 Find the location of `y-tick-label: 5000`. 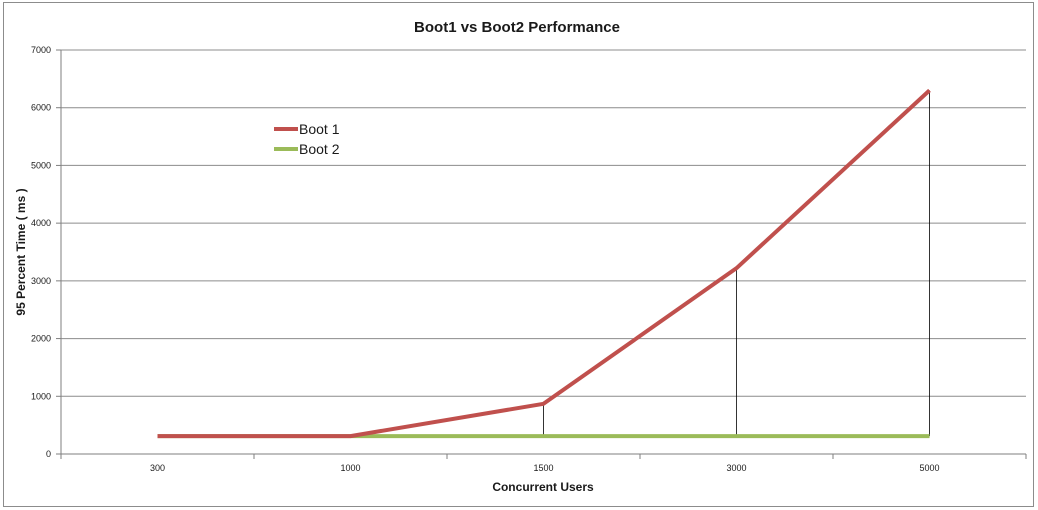

y-tick-label: 5000 is located at coordinates (41, 165).